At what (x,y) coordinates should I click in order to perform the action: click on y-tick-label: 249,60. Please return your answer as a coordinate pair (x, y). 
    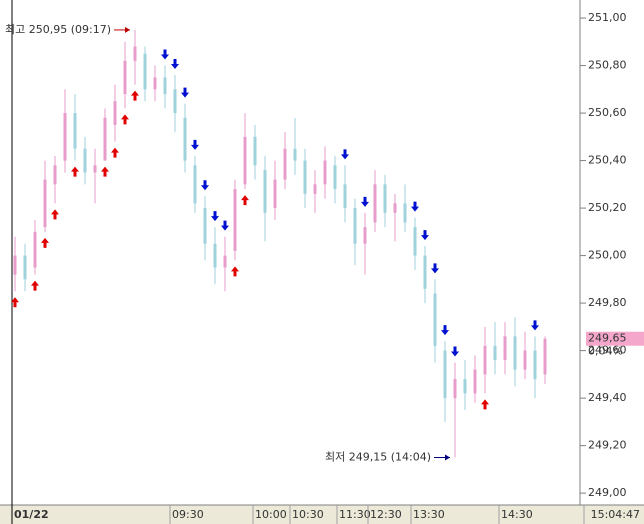
    Looking at the image, I should click on (607, 350).